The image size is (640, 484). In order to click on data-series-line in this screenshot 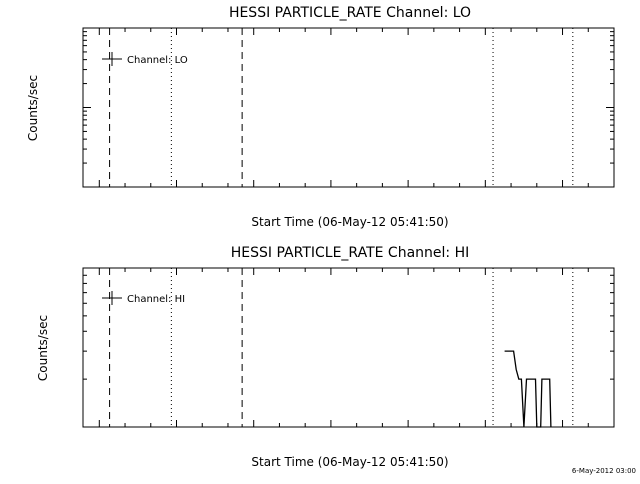, I will do `click(528, 389)`.